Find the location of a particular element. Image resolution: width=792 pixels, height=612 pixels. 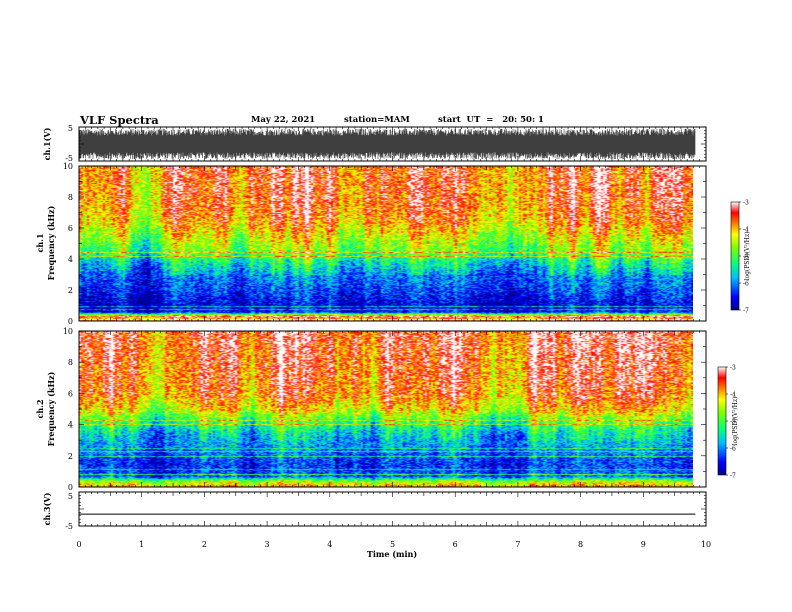

ch1-colorbar-tick-label: -7 is located at coordinates (746, 311).